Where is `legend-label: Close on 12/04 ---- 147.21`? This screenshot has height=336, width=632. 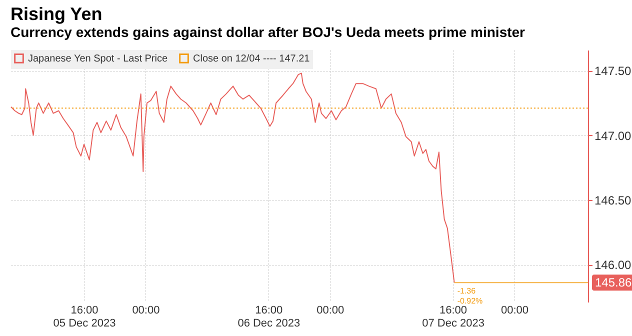
legend-label: Close on 12/04 ---- 147.21 is located at coordinates (251, 58).